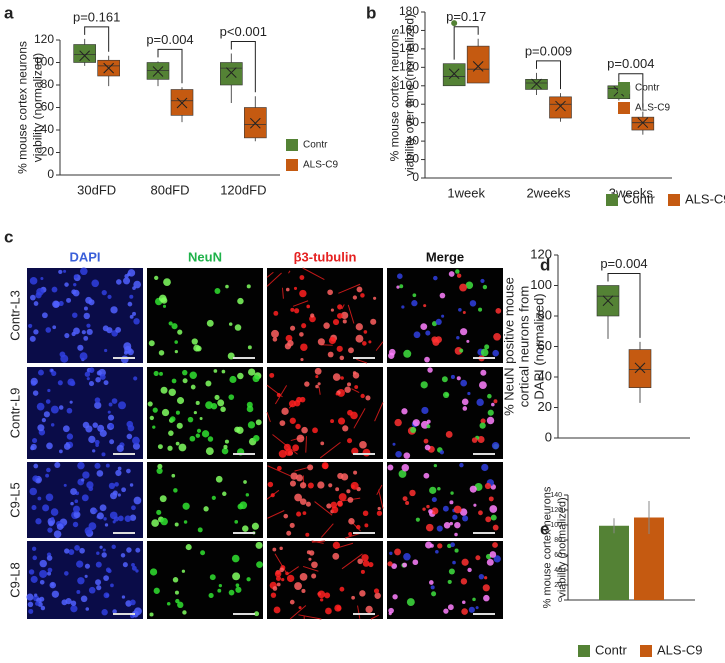 This screenshot has height=663, width=725. I want to click on p-value: p=0.009, so click(548, 50).